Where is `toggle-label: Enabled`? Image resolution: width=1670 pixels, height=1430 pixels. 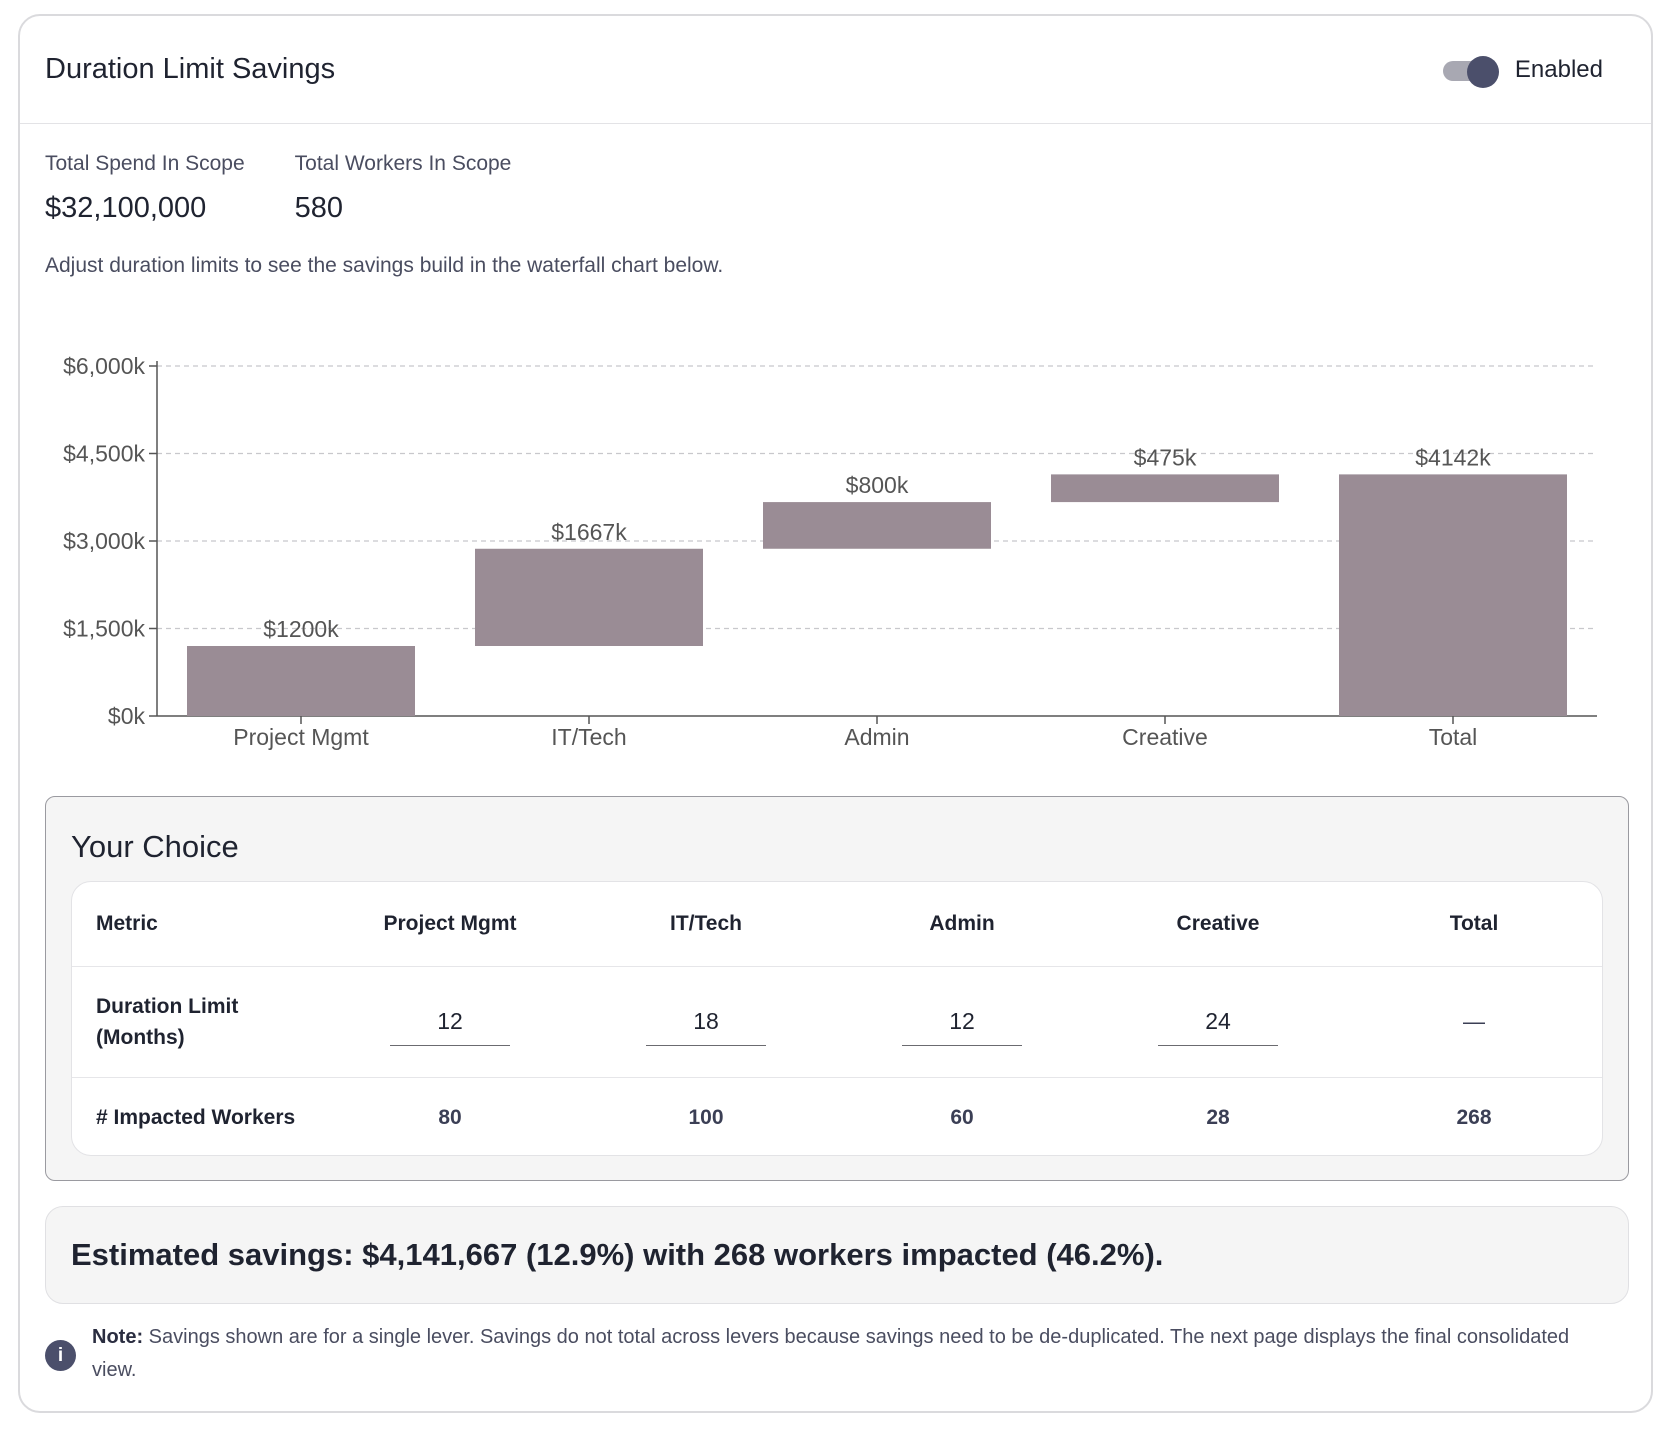 toggle-label: Enabled is located at coordinates (1558, 69).